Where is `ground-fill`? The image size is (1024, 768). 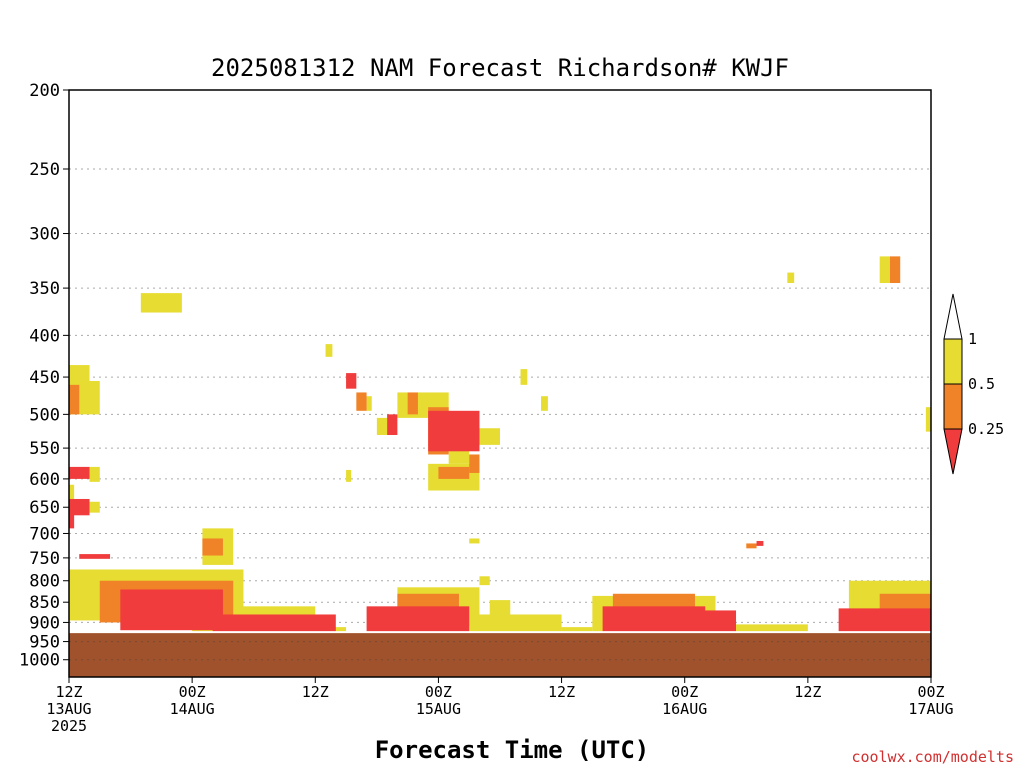 ground-fill is located at coordinates (500, 654).